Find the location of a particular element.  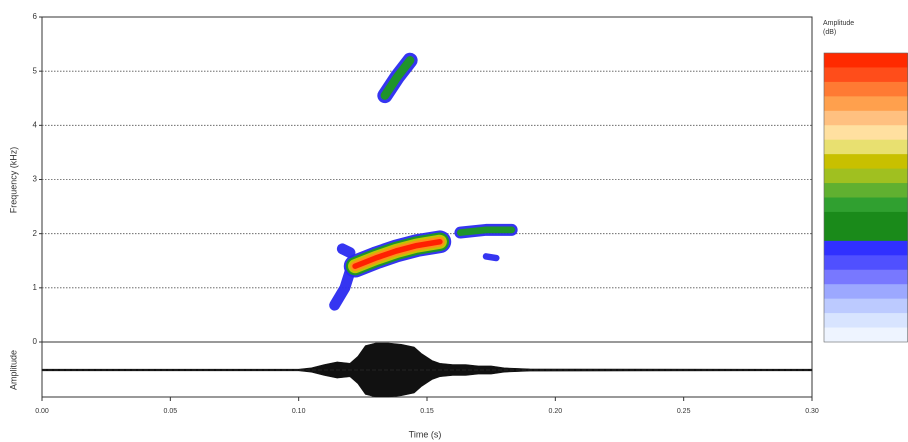

x-tick-label: 0.00 is located at coordinates (42, 411).